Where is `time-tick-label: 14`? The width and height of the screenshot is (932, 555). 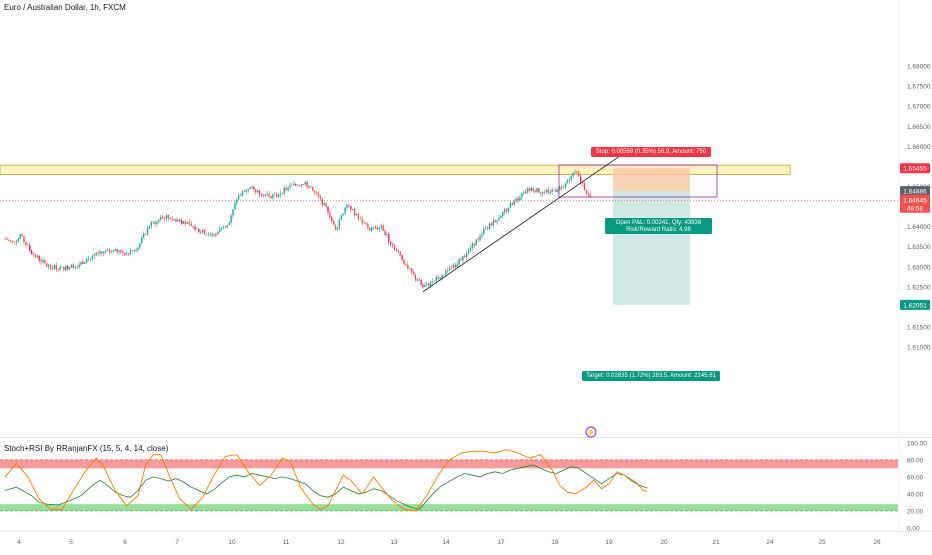 time-tick-label: 14 is located at coordinates (446, 542).